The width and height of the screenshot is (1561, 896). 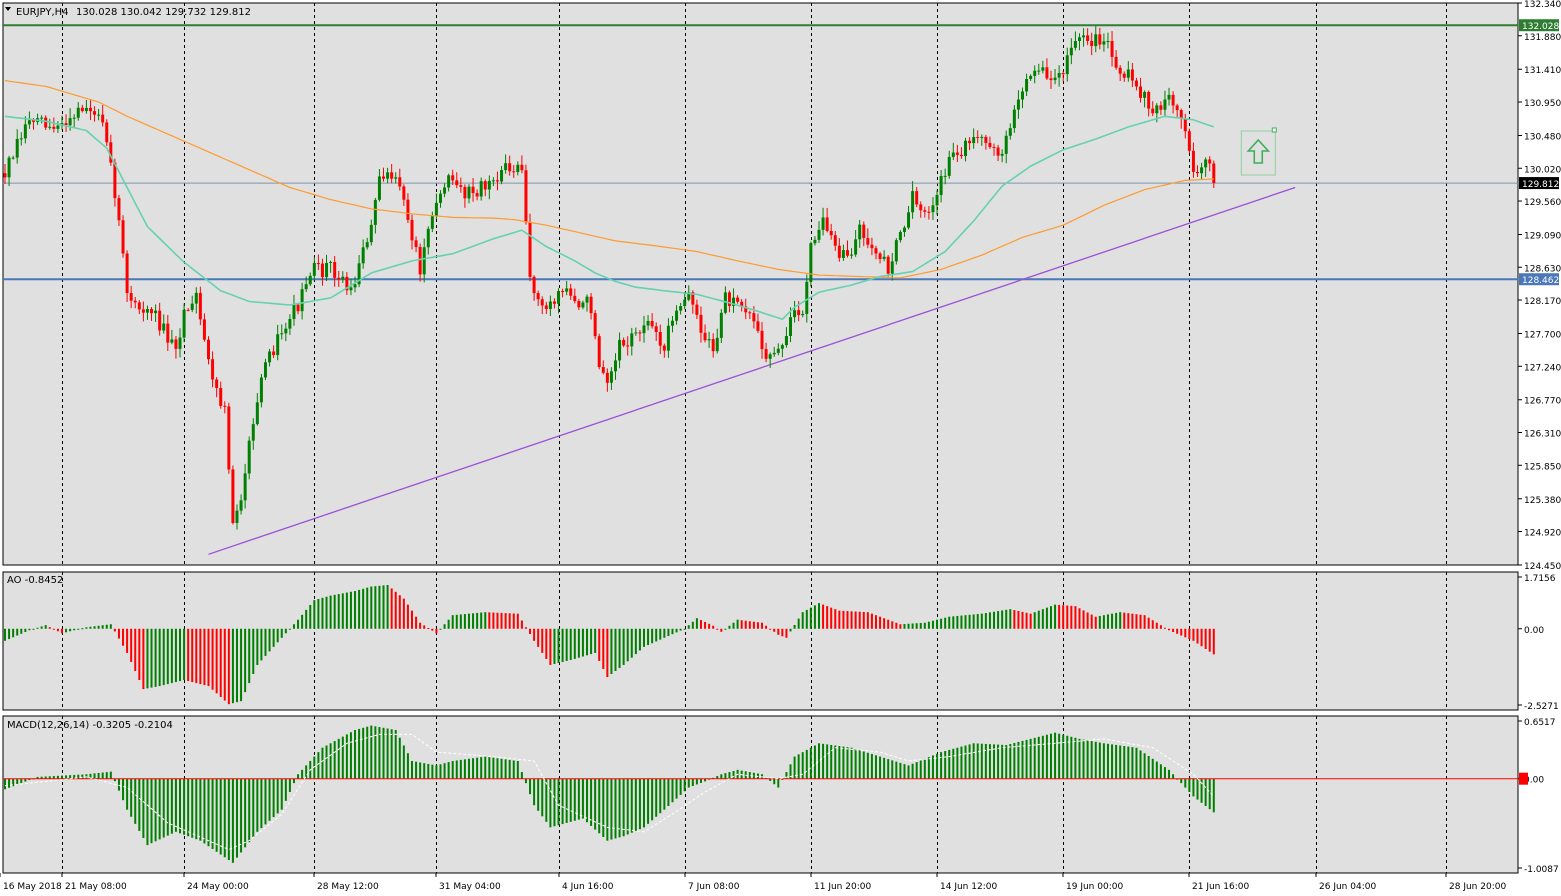 What do you see at coordinates (1542, 336) in the screenshot?
I see `price-tick-label: 127.700` at bounding box center [1542, 336].